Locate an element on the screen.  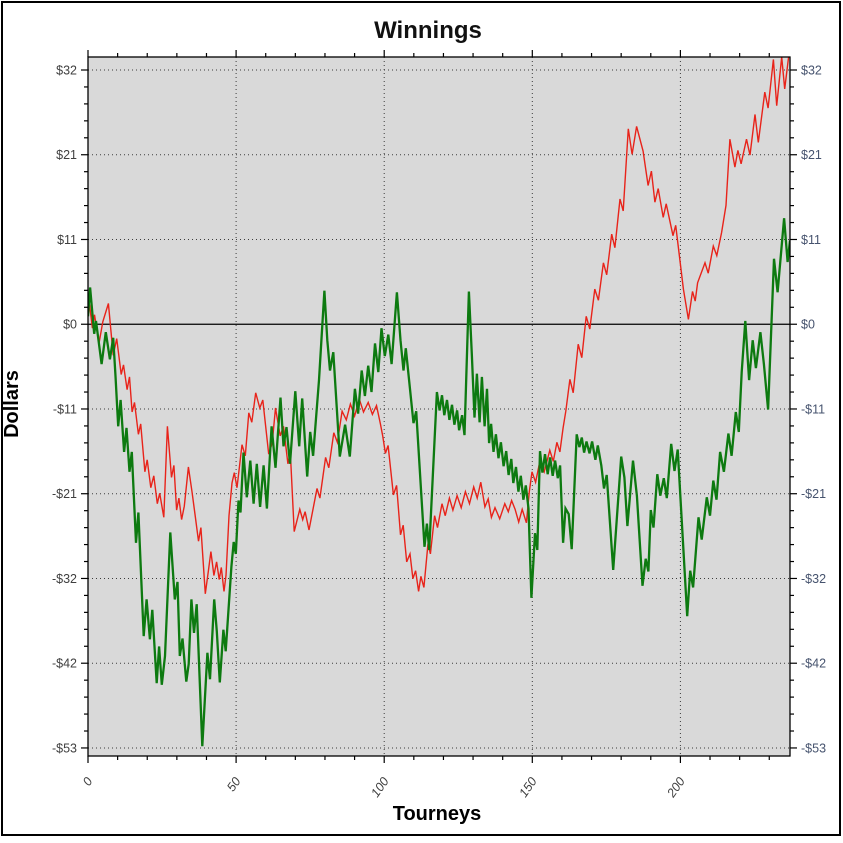
x-tick-label: 50 is located at coordinates (233, 784).